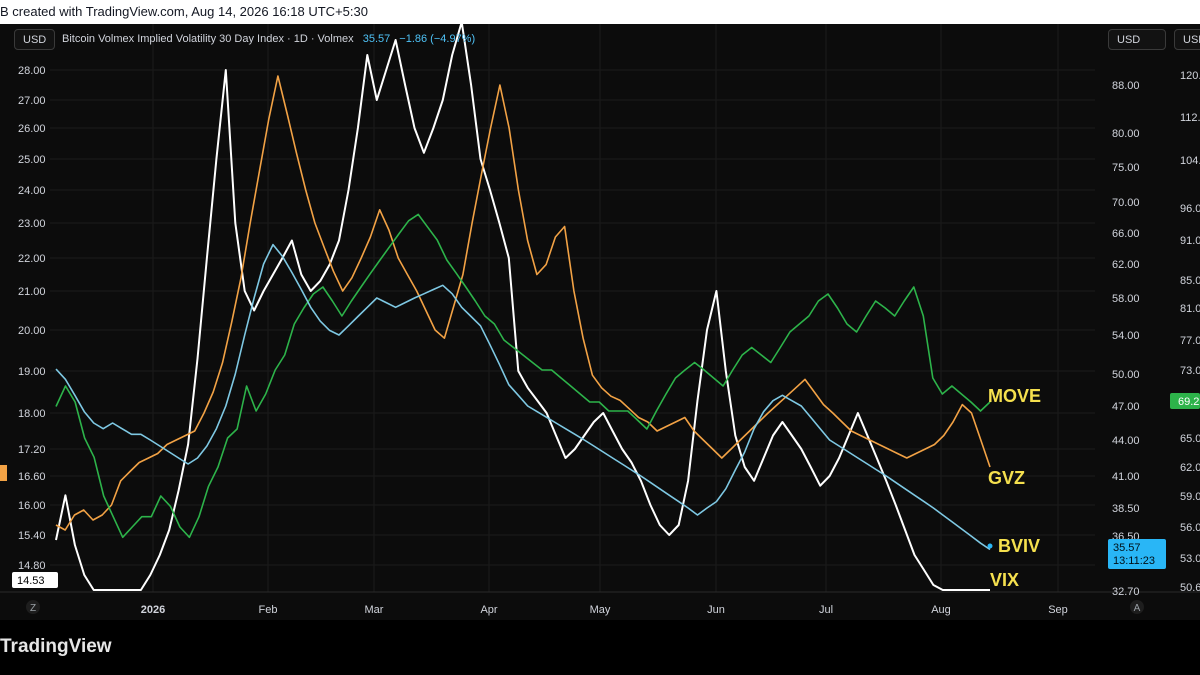 The width and height of the screenshot is (1200, 675). I want to click on bviv-price-badge, so click(1137, 554).